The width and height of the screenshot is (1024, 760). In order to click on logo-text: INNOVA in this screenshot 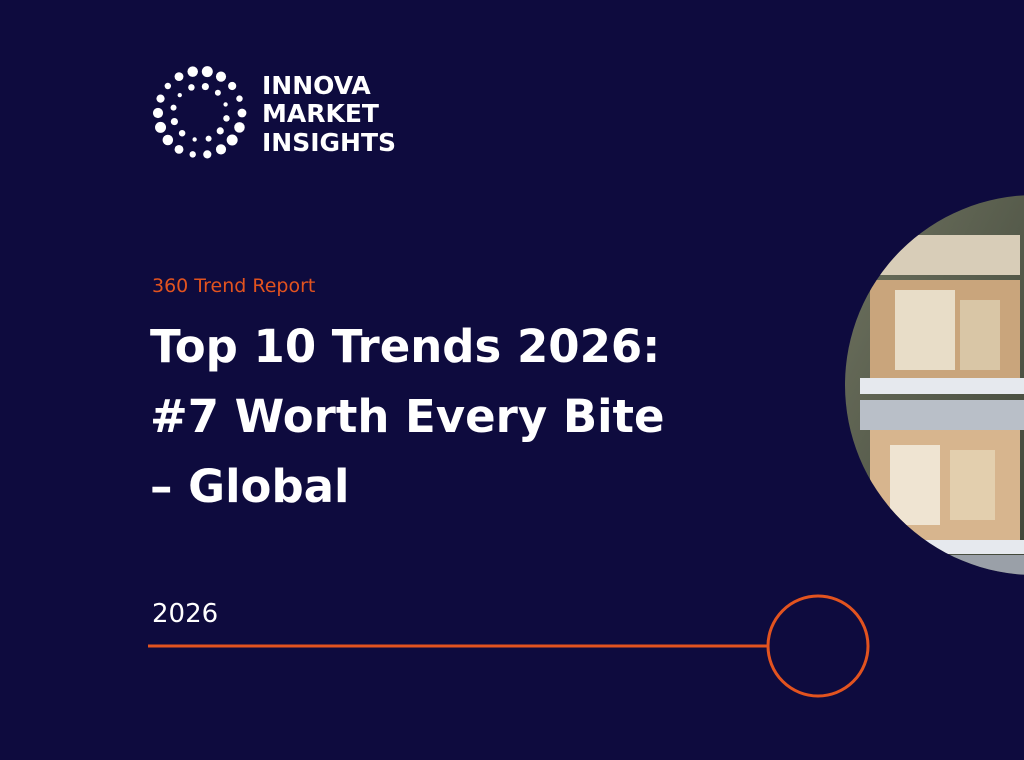, I will do `click(316, 85)`.